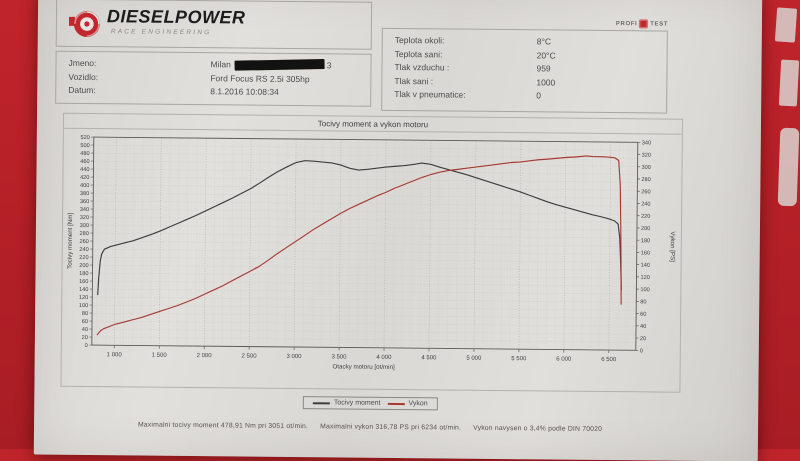  What do you see at coordinates (546, 55) in the screenshot?
I see `condition-value: 20°C` at bounding box center [546, 55].